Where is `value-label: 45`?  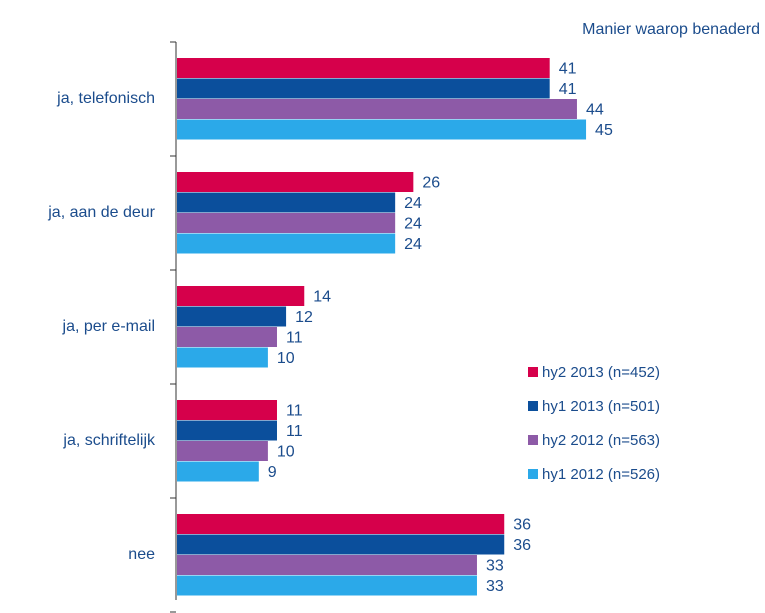 value-label: 45 is located at coordinates (604, 130).